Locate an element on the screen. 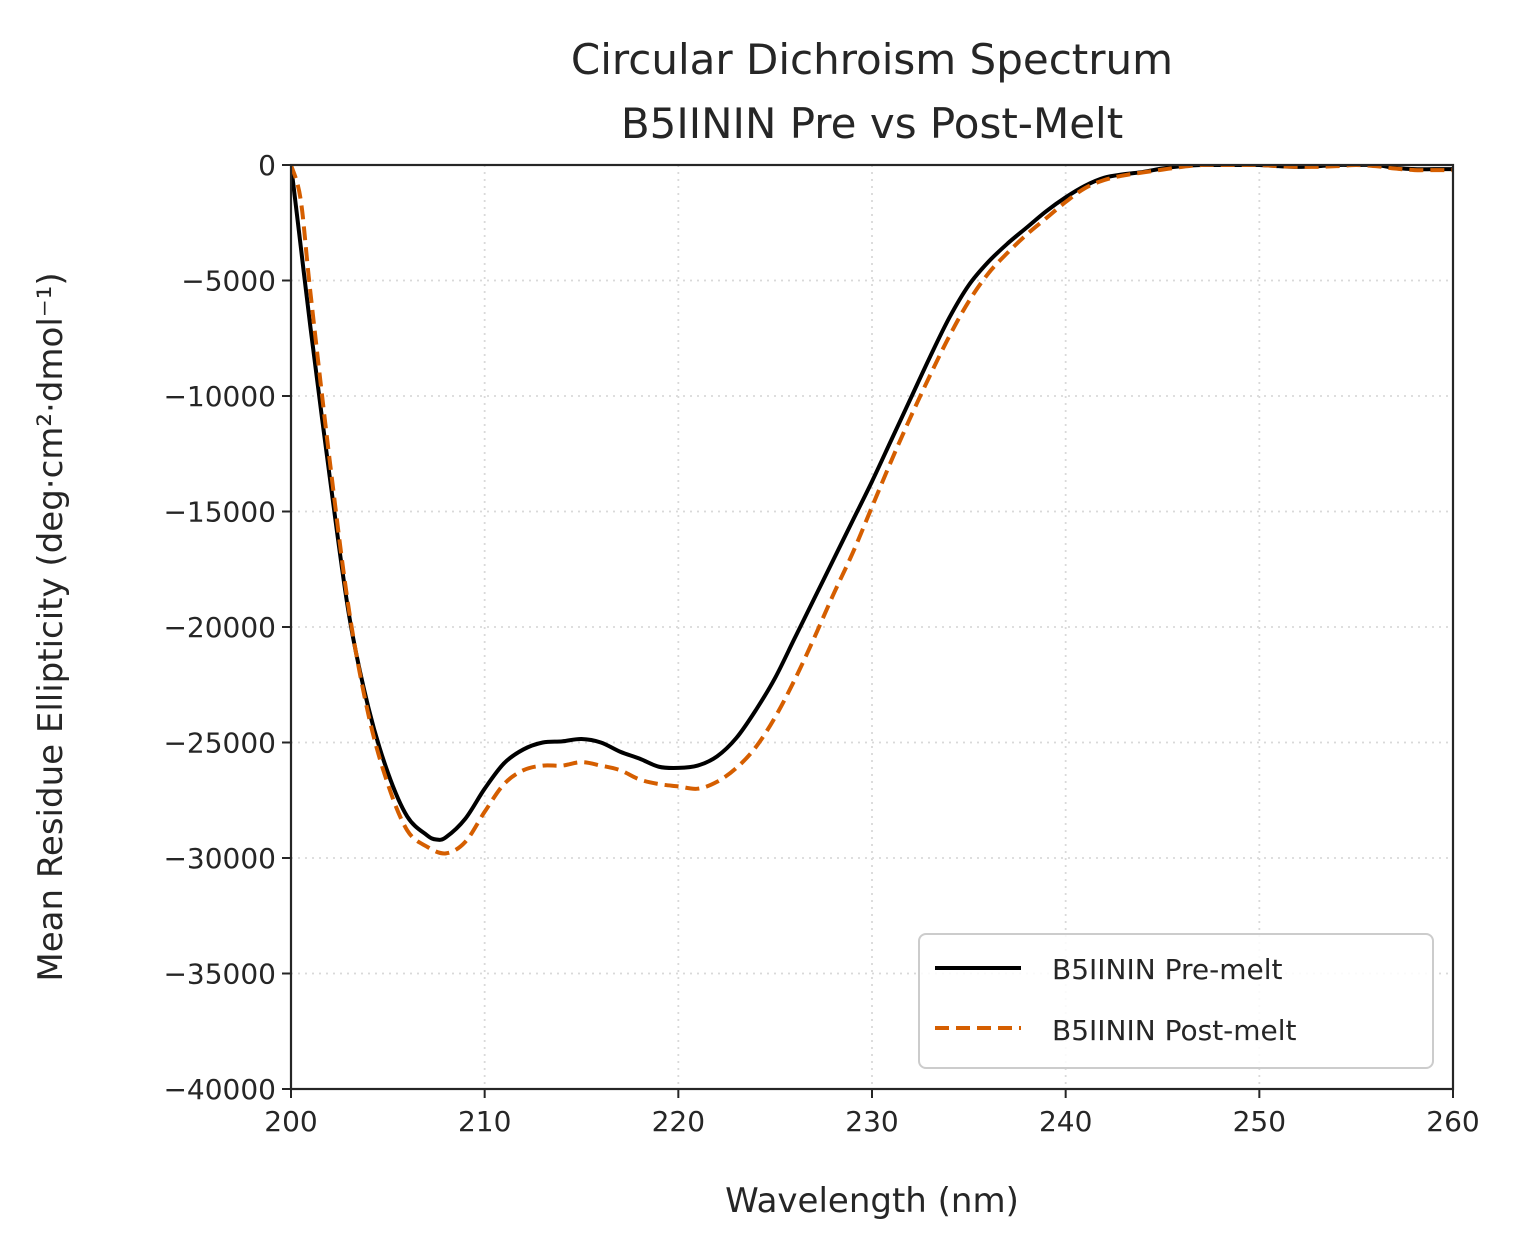  legend-label-pre-melt: B5IININ Pre-melt is located at coordinates (1167, 969).